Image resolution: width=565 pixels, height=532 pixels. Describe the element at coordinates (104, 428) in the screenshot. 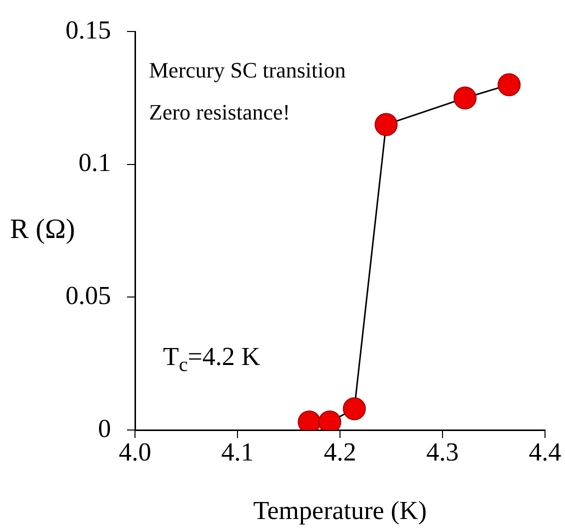

I see `y-tick-label: 0` at that location.